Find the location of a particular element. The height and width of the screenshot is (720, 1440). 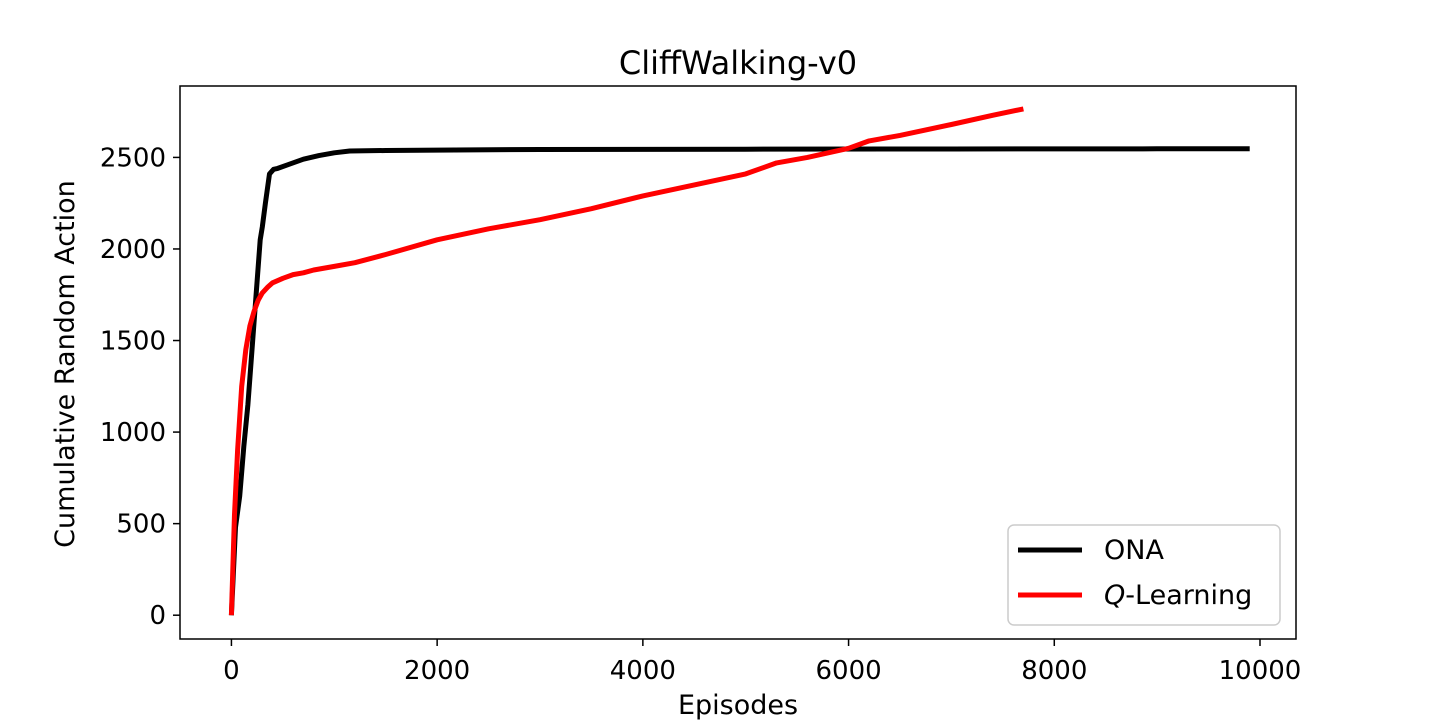

y-tick-label: 500 is located at coordinates (141, 525).